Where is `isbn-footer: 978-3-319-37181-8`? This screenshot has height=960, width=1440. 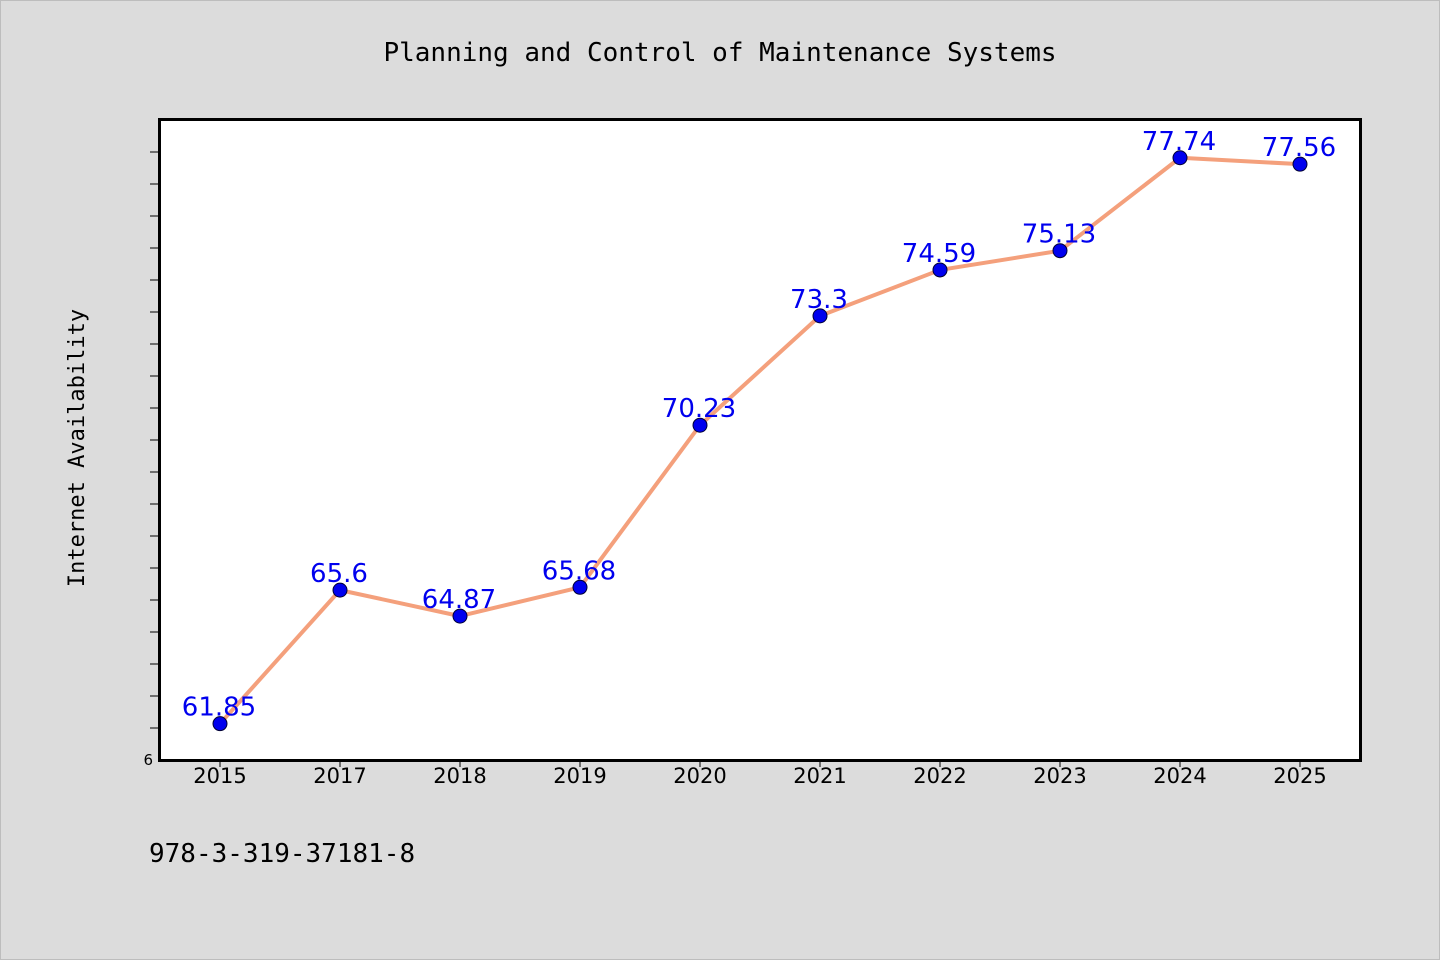
isbn-footer: 978-3-319-37181-8 is located at coordinates (282, 854).